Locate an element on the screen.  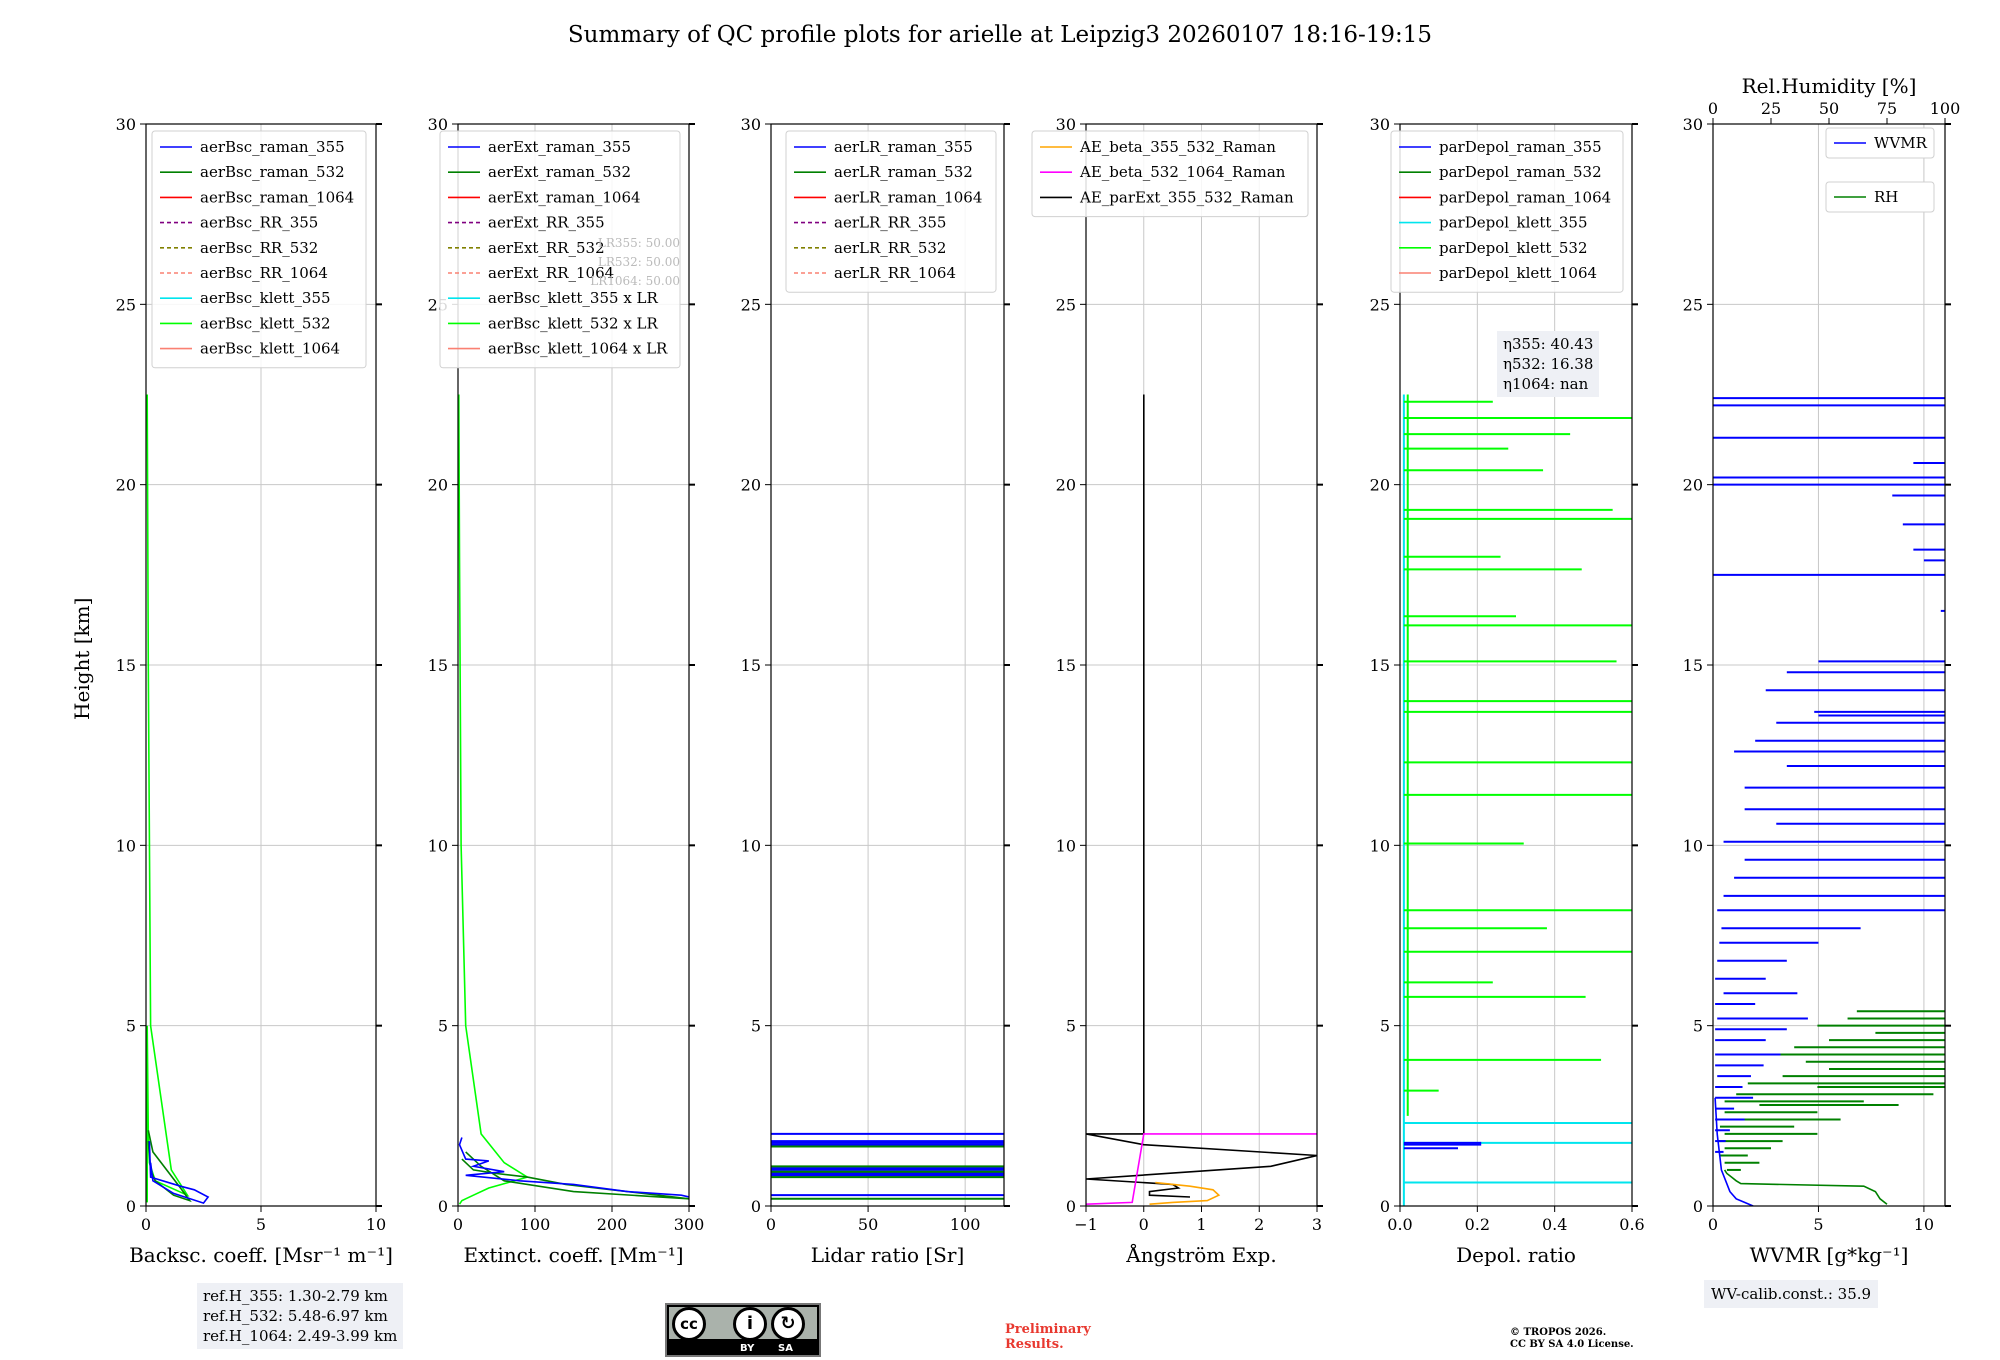
x-tick-label: 0.4 is located at coordinates (1554, 1224).